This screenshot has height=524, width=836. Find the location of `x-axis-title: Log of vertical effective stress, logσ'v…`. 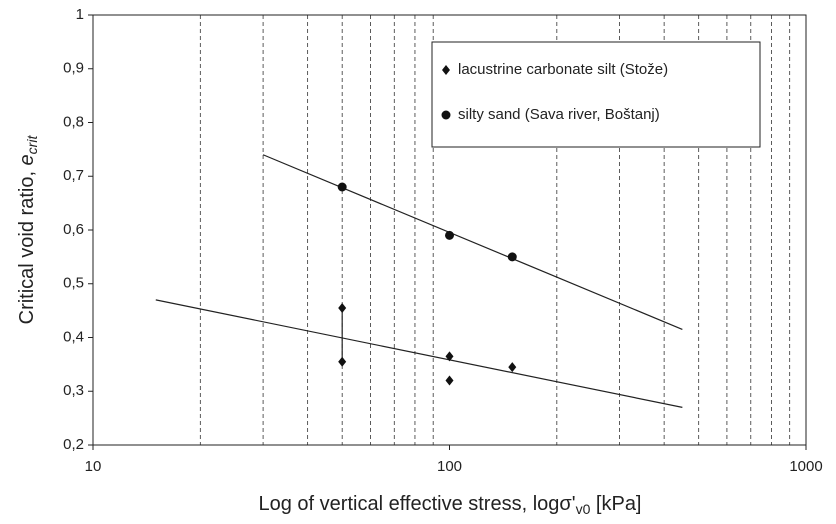

x-axis-title: Log of vertical effective stress, logσ'v… is located at coordinates (450, 504).